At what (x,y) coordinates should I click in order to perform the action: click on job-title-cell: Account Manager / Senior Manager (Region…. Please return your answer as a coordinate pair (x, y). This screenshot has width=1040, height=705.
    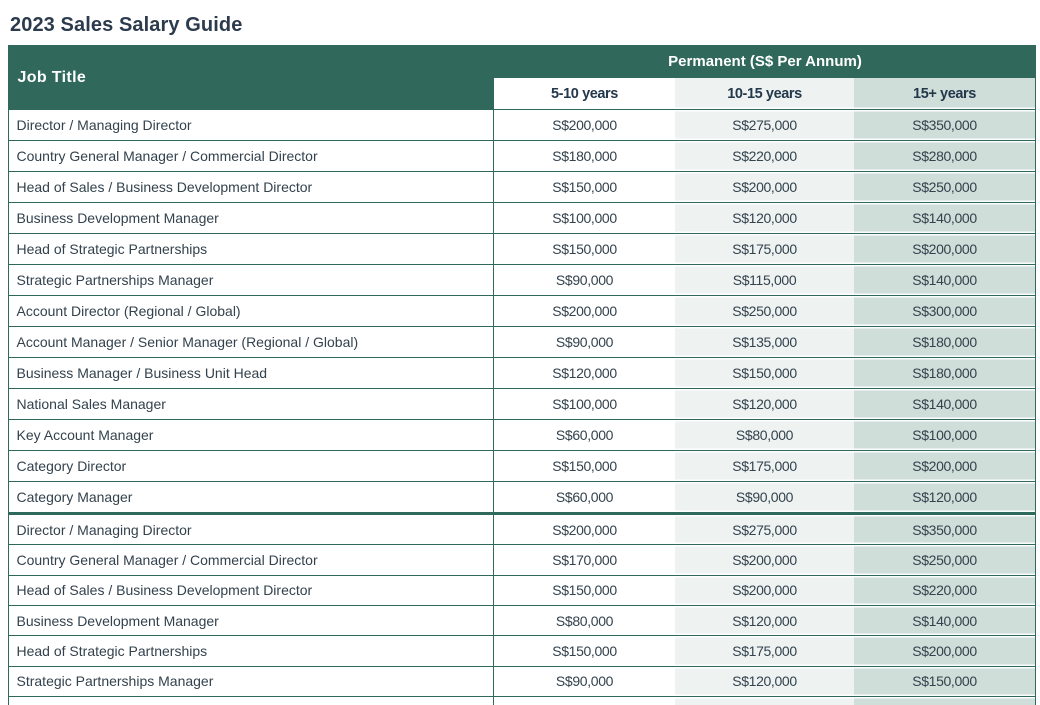
    Looking at the image, I should click on (251, 342).